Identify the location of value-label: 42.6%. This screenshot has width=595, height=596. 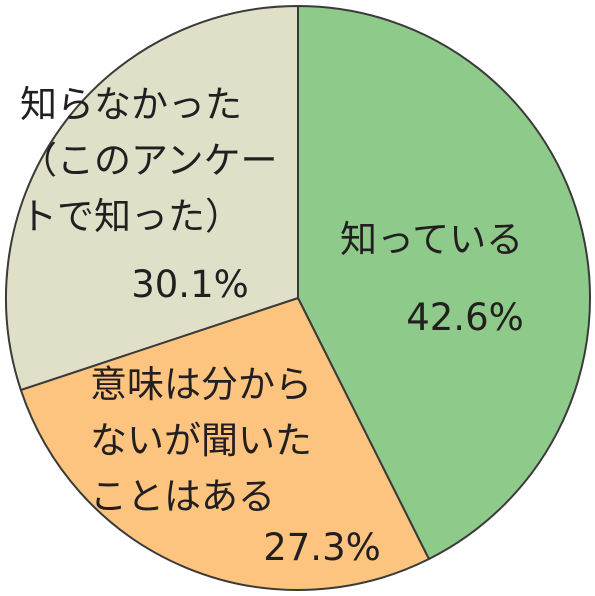
(465, 317).